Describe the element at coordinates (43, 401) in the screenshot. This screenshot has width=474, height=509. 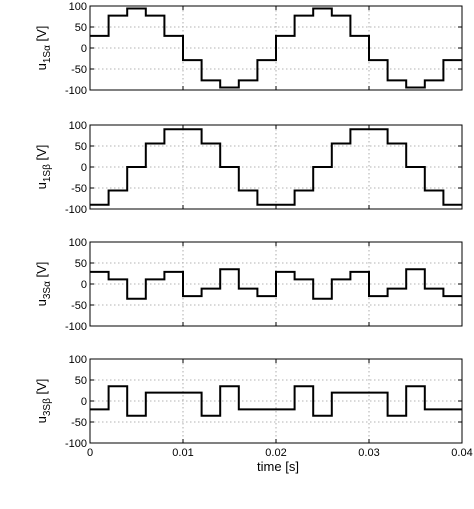
I see `y-axis-label: u3Sβ [V]` at that location.